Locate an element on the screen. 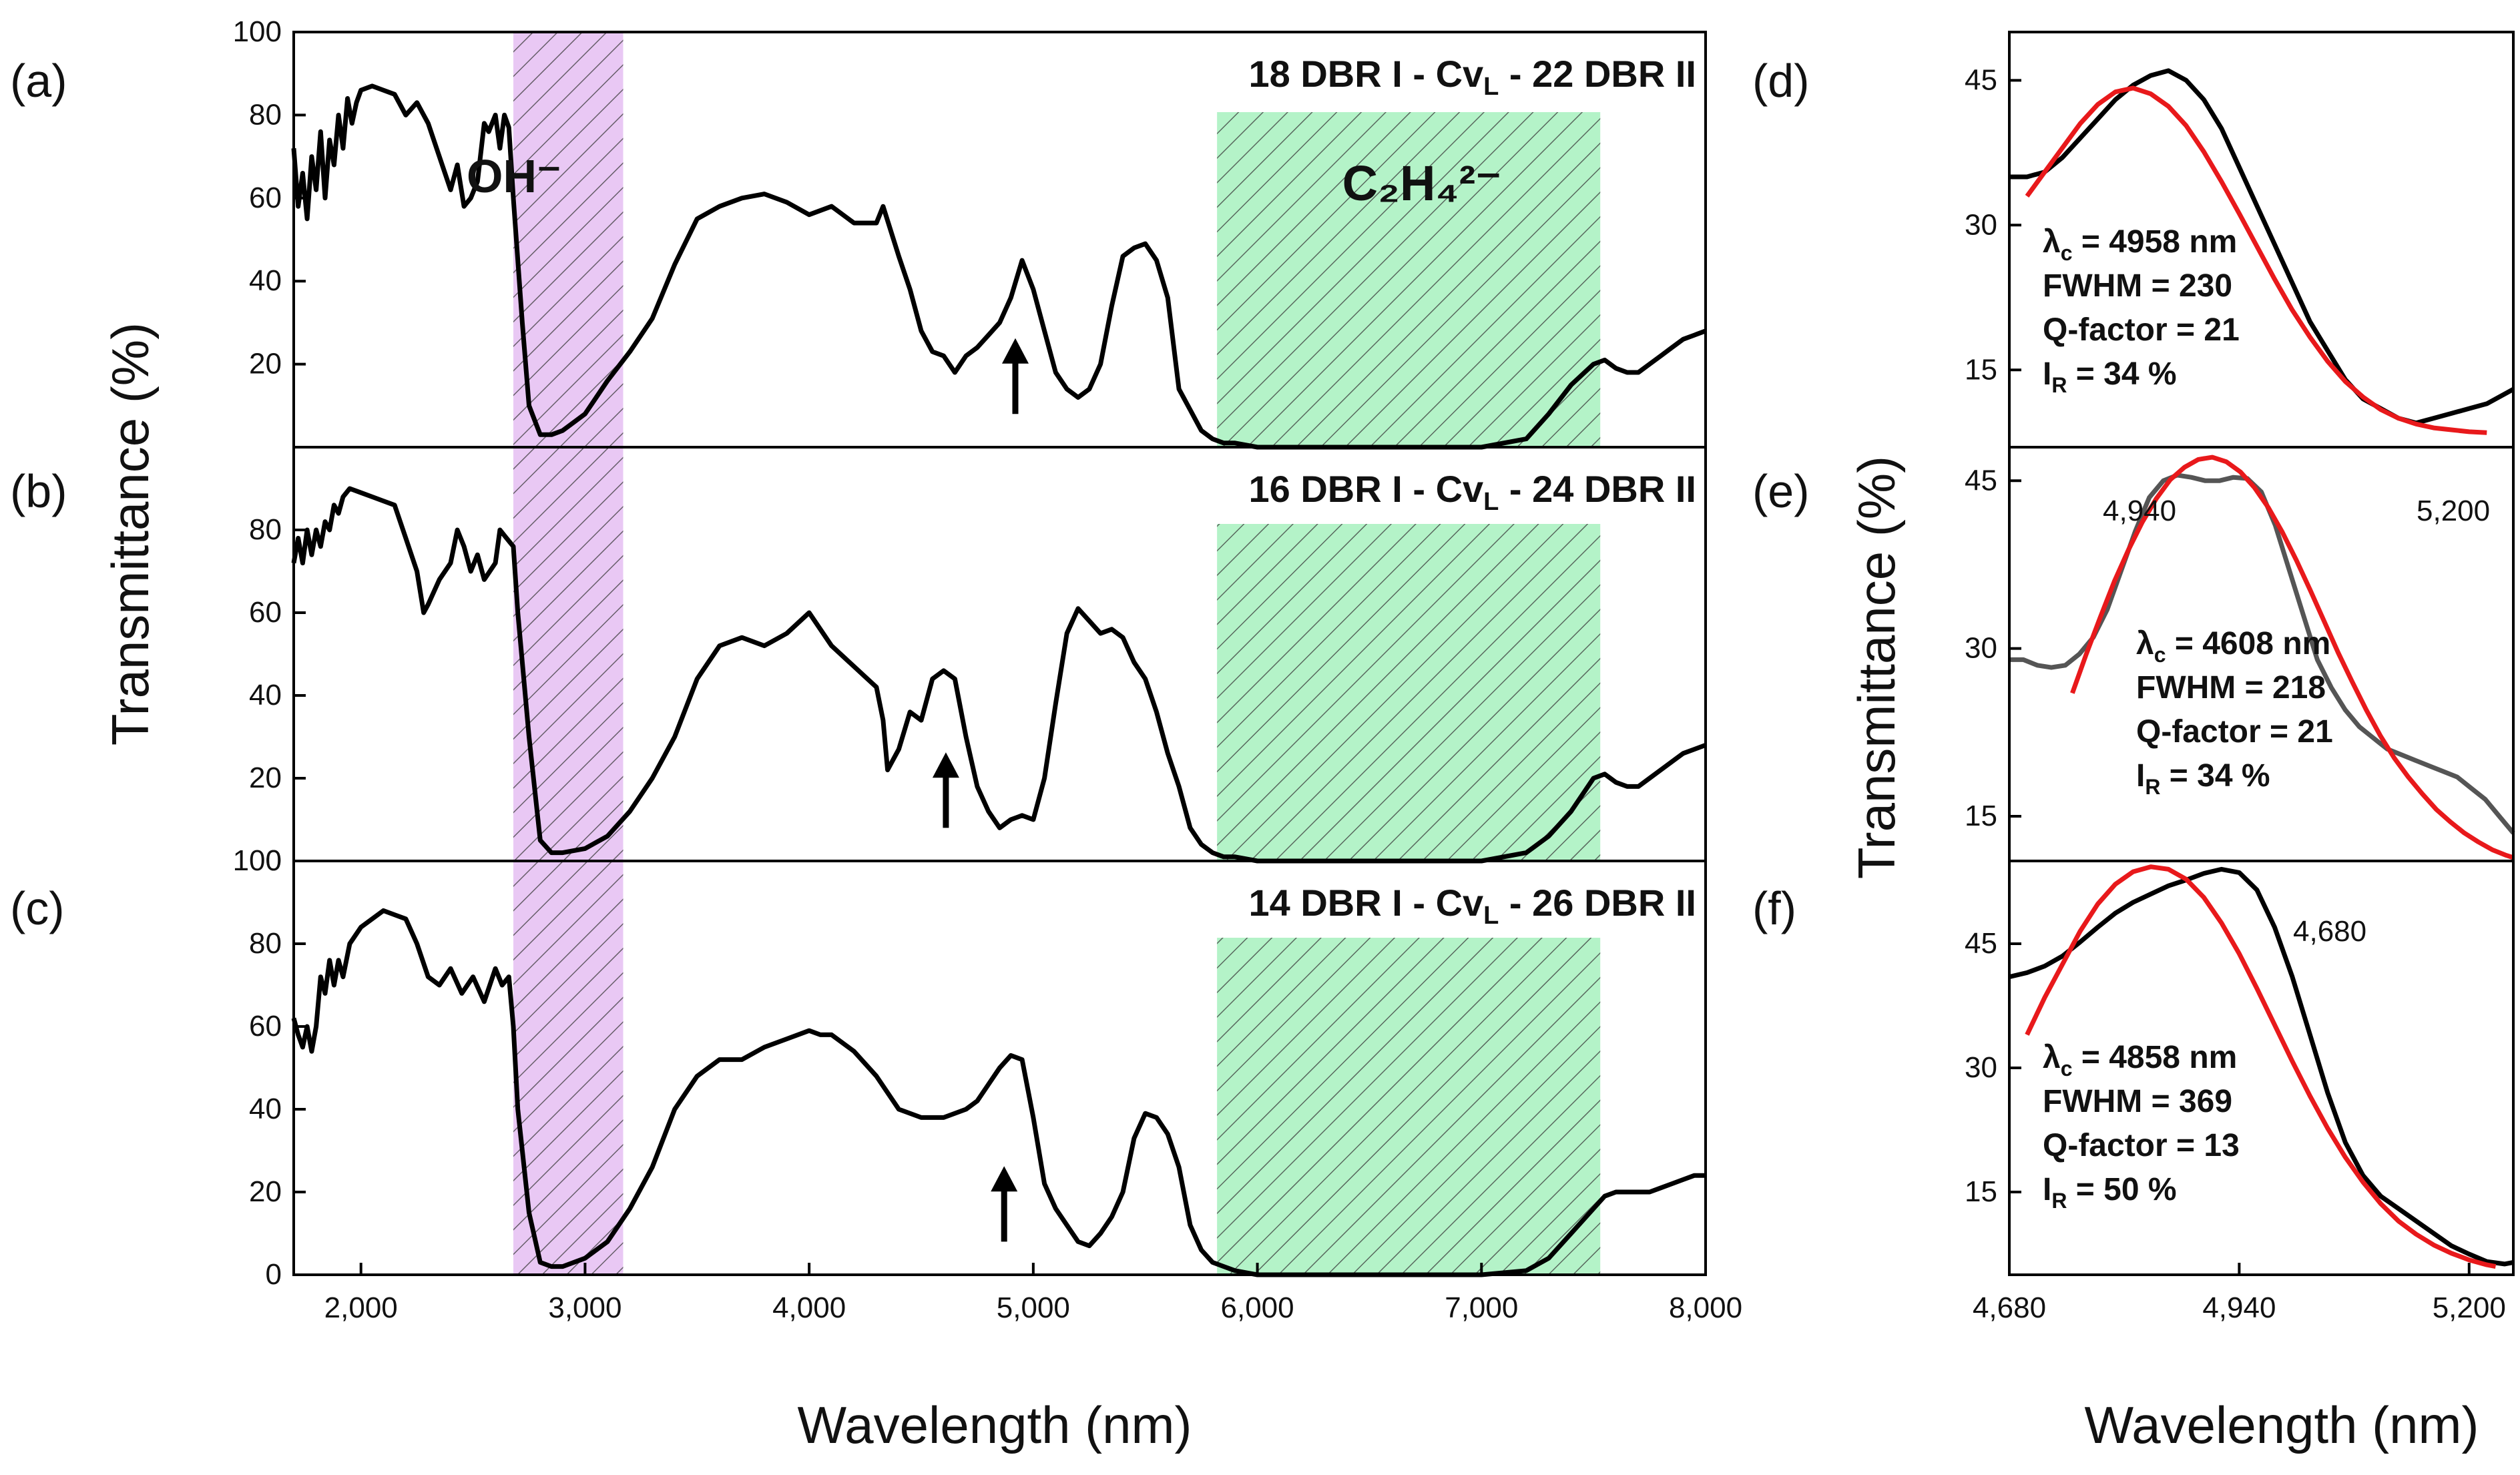  right-x-axis-title: Wavelength (nm) is located at coordinates (2282, 1425).